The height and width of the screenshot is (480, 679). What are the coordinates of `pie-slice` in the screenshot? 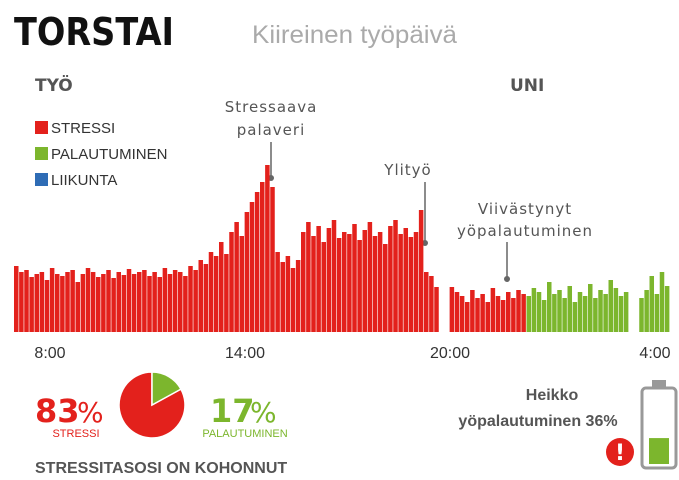 It's located at (166, 389).